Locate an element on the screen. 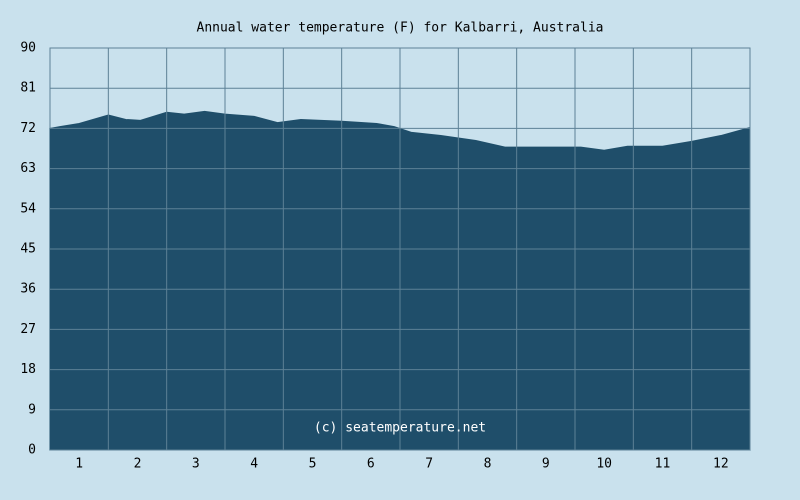 The width and height of the screenshot is (800, 500). watermark: (c) seatemperature.net is located at coordinates (400, 428).